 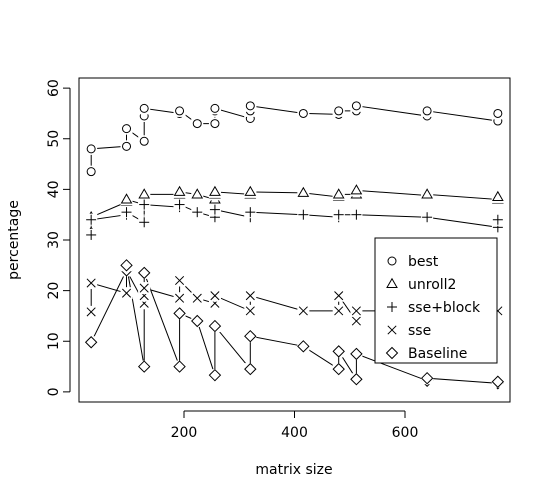 I want to click on legend-marker-diamond, so click(x=392, y=353).